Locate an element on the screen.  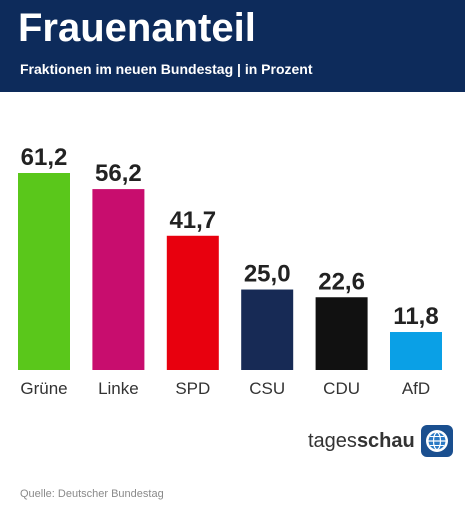
category-label-afd: AfD is located at coordinates (416, 388).